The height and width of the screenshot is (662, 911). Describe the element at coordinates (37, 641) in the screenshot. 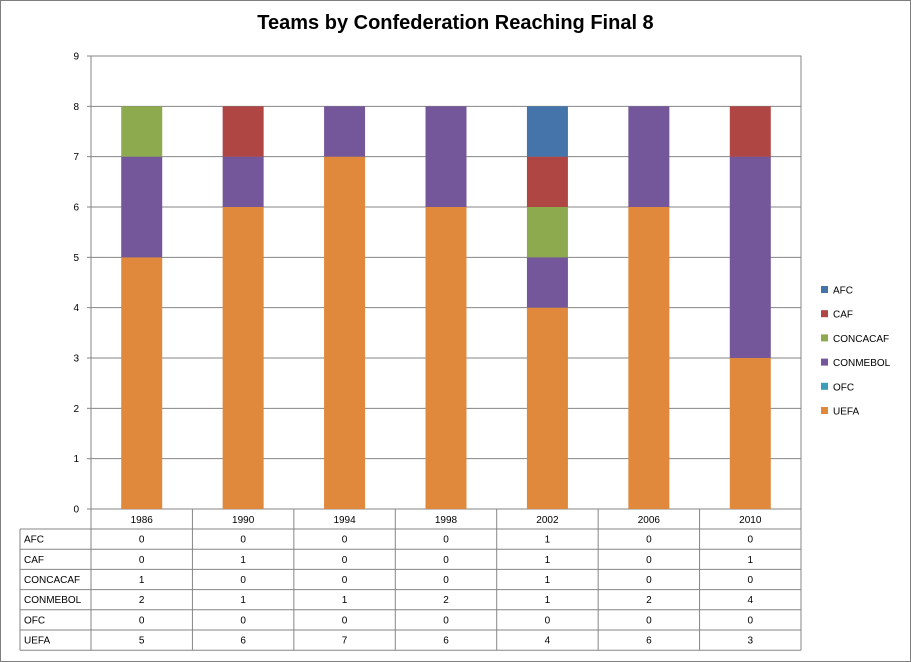

I see `table-row-label: UEFA` at that location.